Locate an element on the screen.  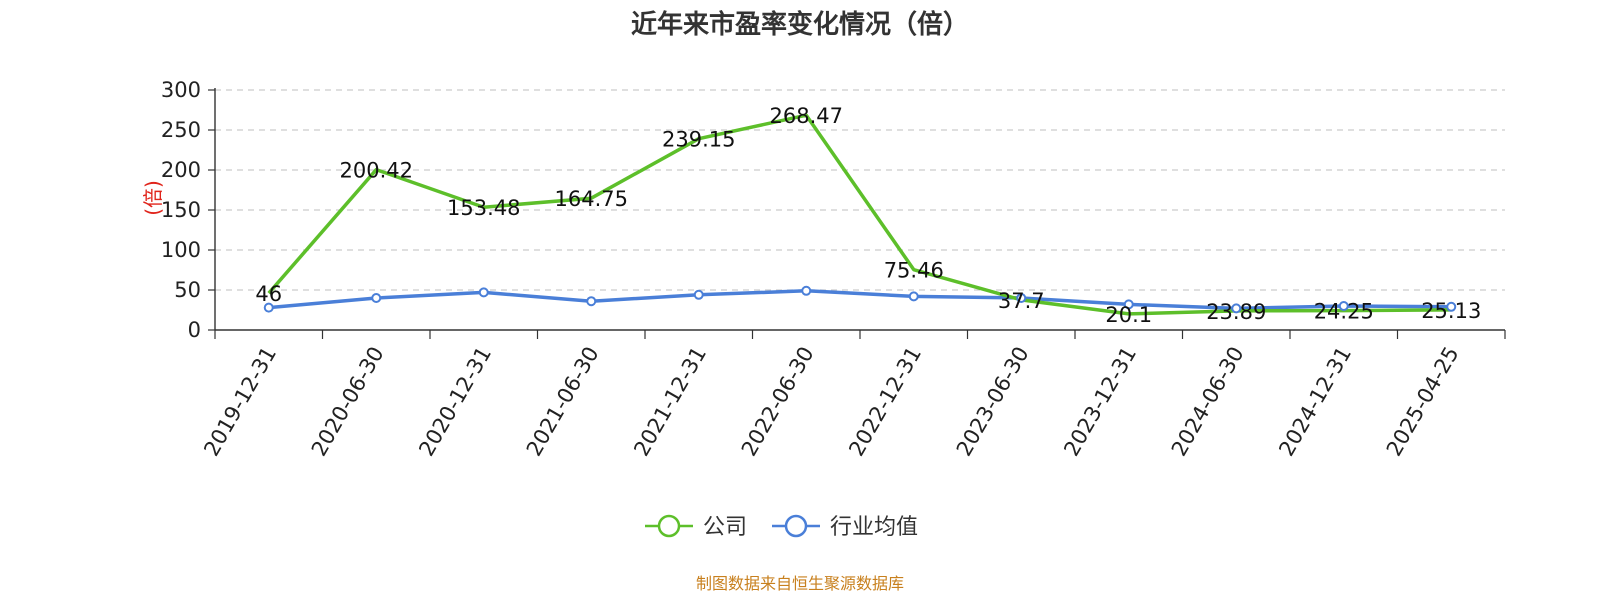
y-tick-label: 0 is located at coordinates (194, 330).